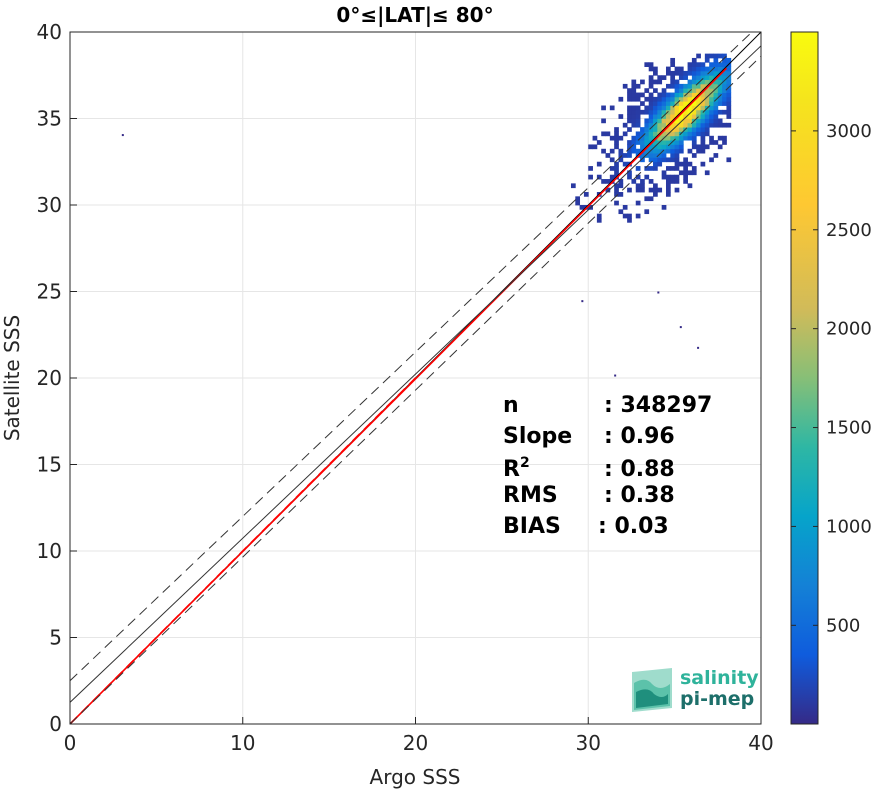 The image size is (879, 790). I want to click on colorbar-tick-label: 2000, so click(849, 329).